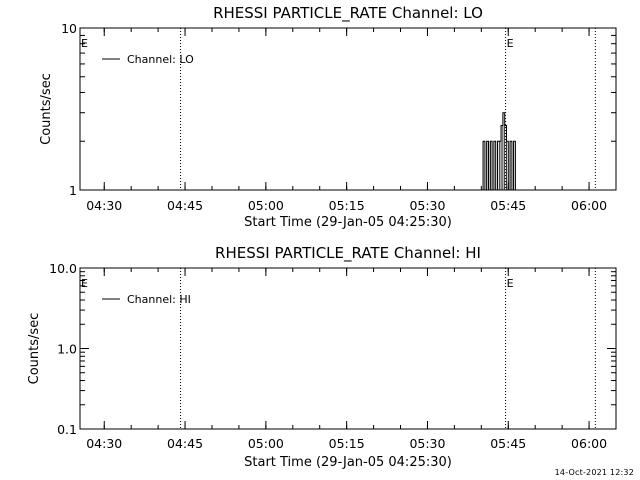 The width and height of the screenshot is (640, 480). I want to click on chart-title: RHESSI PARTICLE_RATE Channel: HI, so click(348, 253).